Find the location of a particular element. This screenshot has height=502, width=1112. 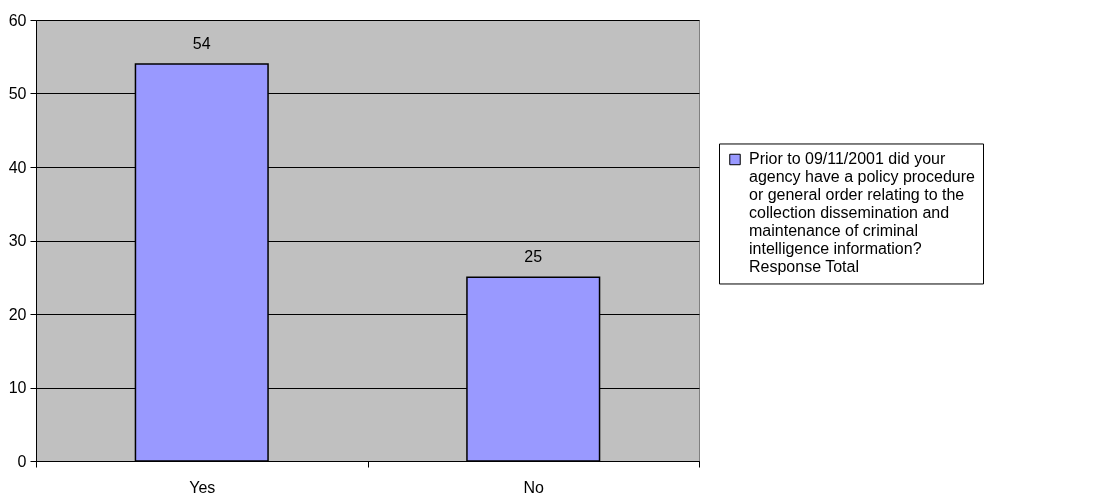

y-tick-label: 50 is located at coordinates (17, 93).